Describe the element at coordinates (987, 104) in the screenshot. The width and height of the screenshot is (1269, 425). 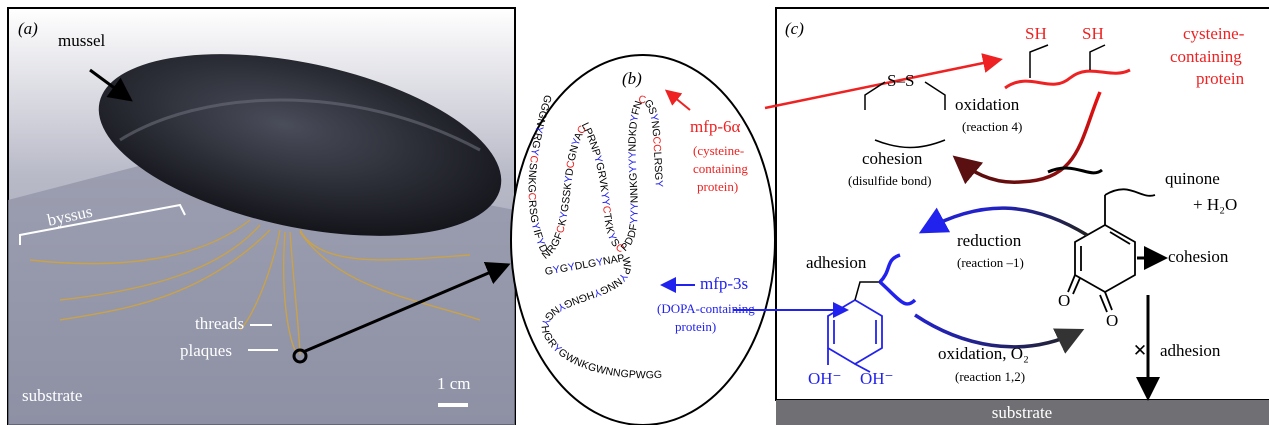
I see `label: oxidation` at that location.